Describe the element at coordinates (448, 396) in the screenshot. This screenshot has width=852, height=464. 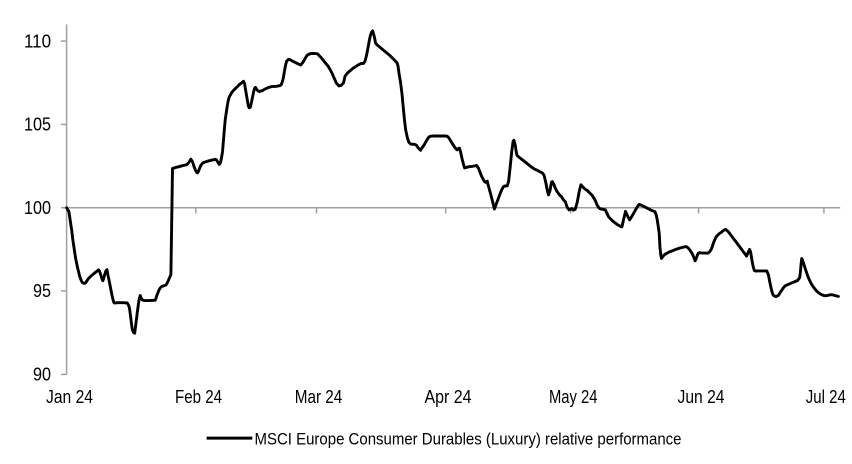
I see `svg-text: Apr 24` at that location.